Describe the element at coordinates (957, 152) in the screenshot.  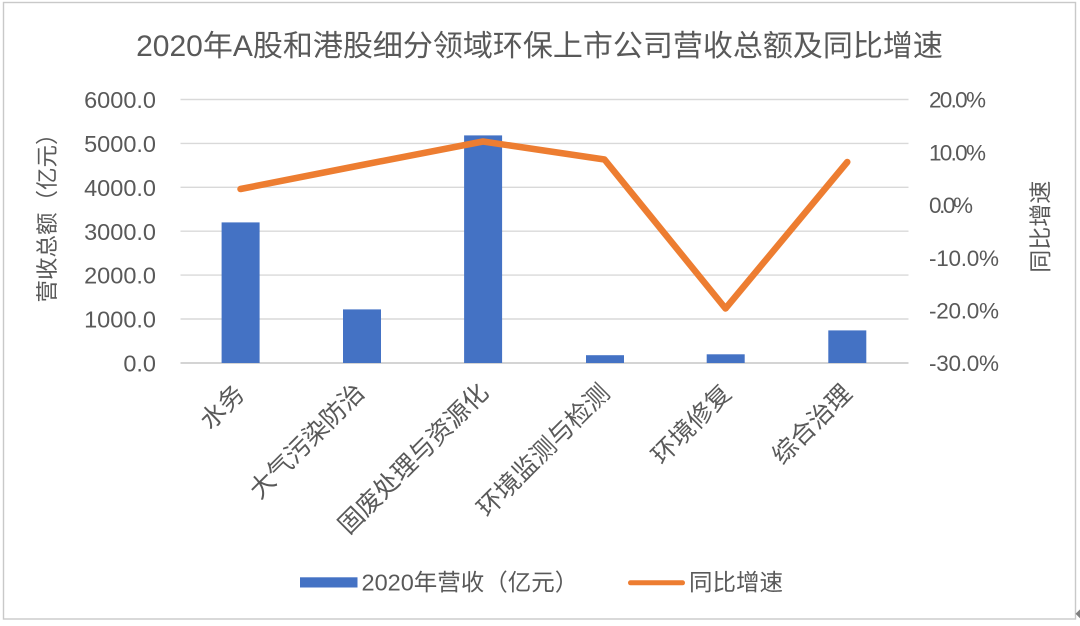
I see `svg-text: 10.0%` at that location.